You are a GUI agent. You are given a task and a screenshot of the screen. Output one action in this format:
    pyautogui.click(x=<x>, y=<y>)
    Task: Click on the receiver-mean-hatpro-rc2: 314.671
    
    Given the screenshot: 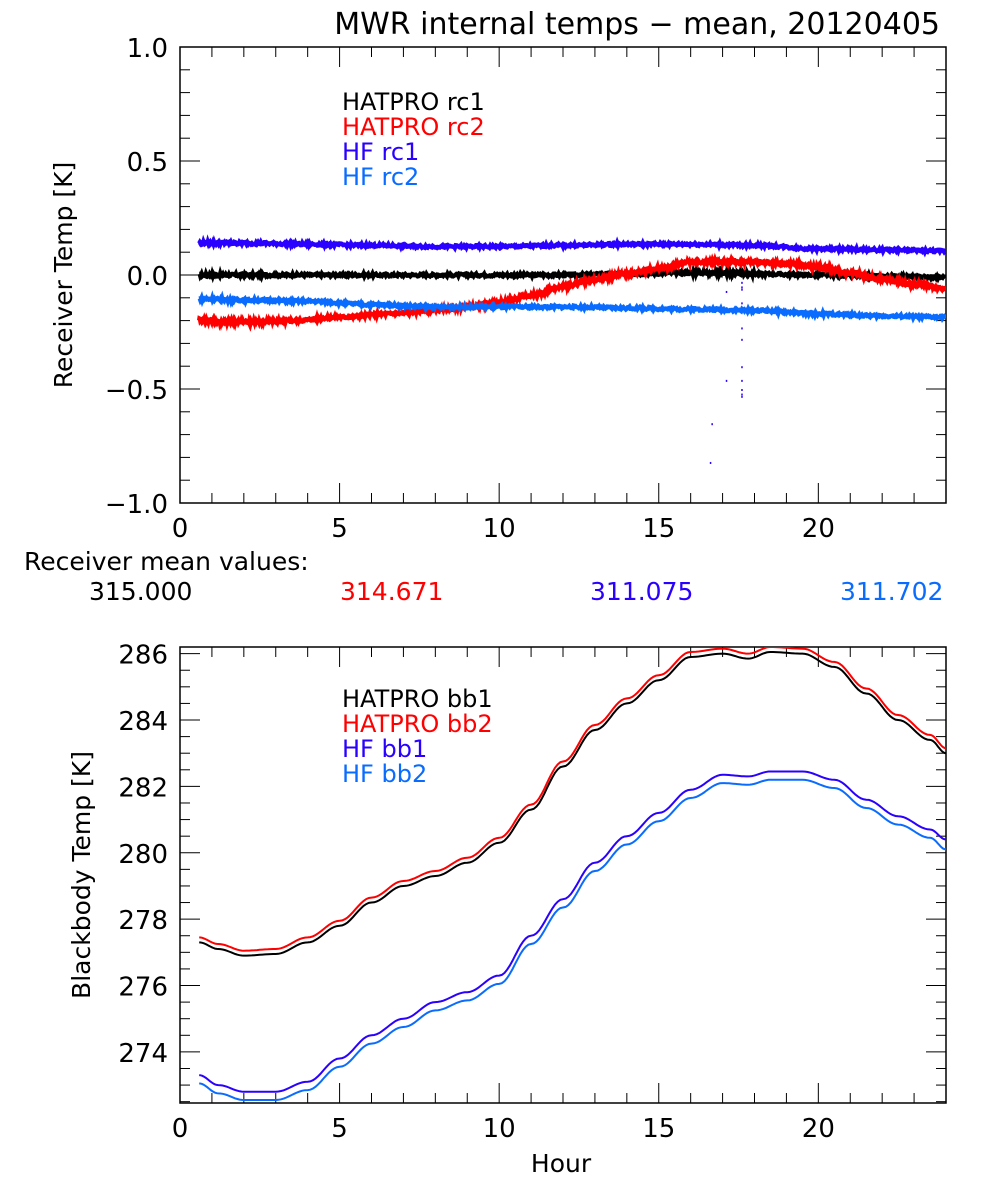 What is the action you would take?
    pyautogui.click(x=391, y=591)
    